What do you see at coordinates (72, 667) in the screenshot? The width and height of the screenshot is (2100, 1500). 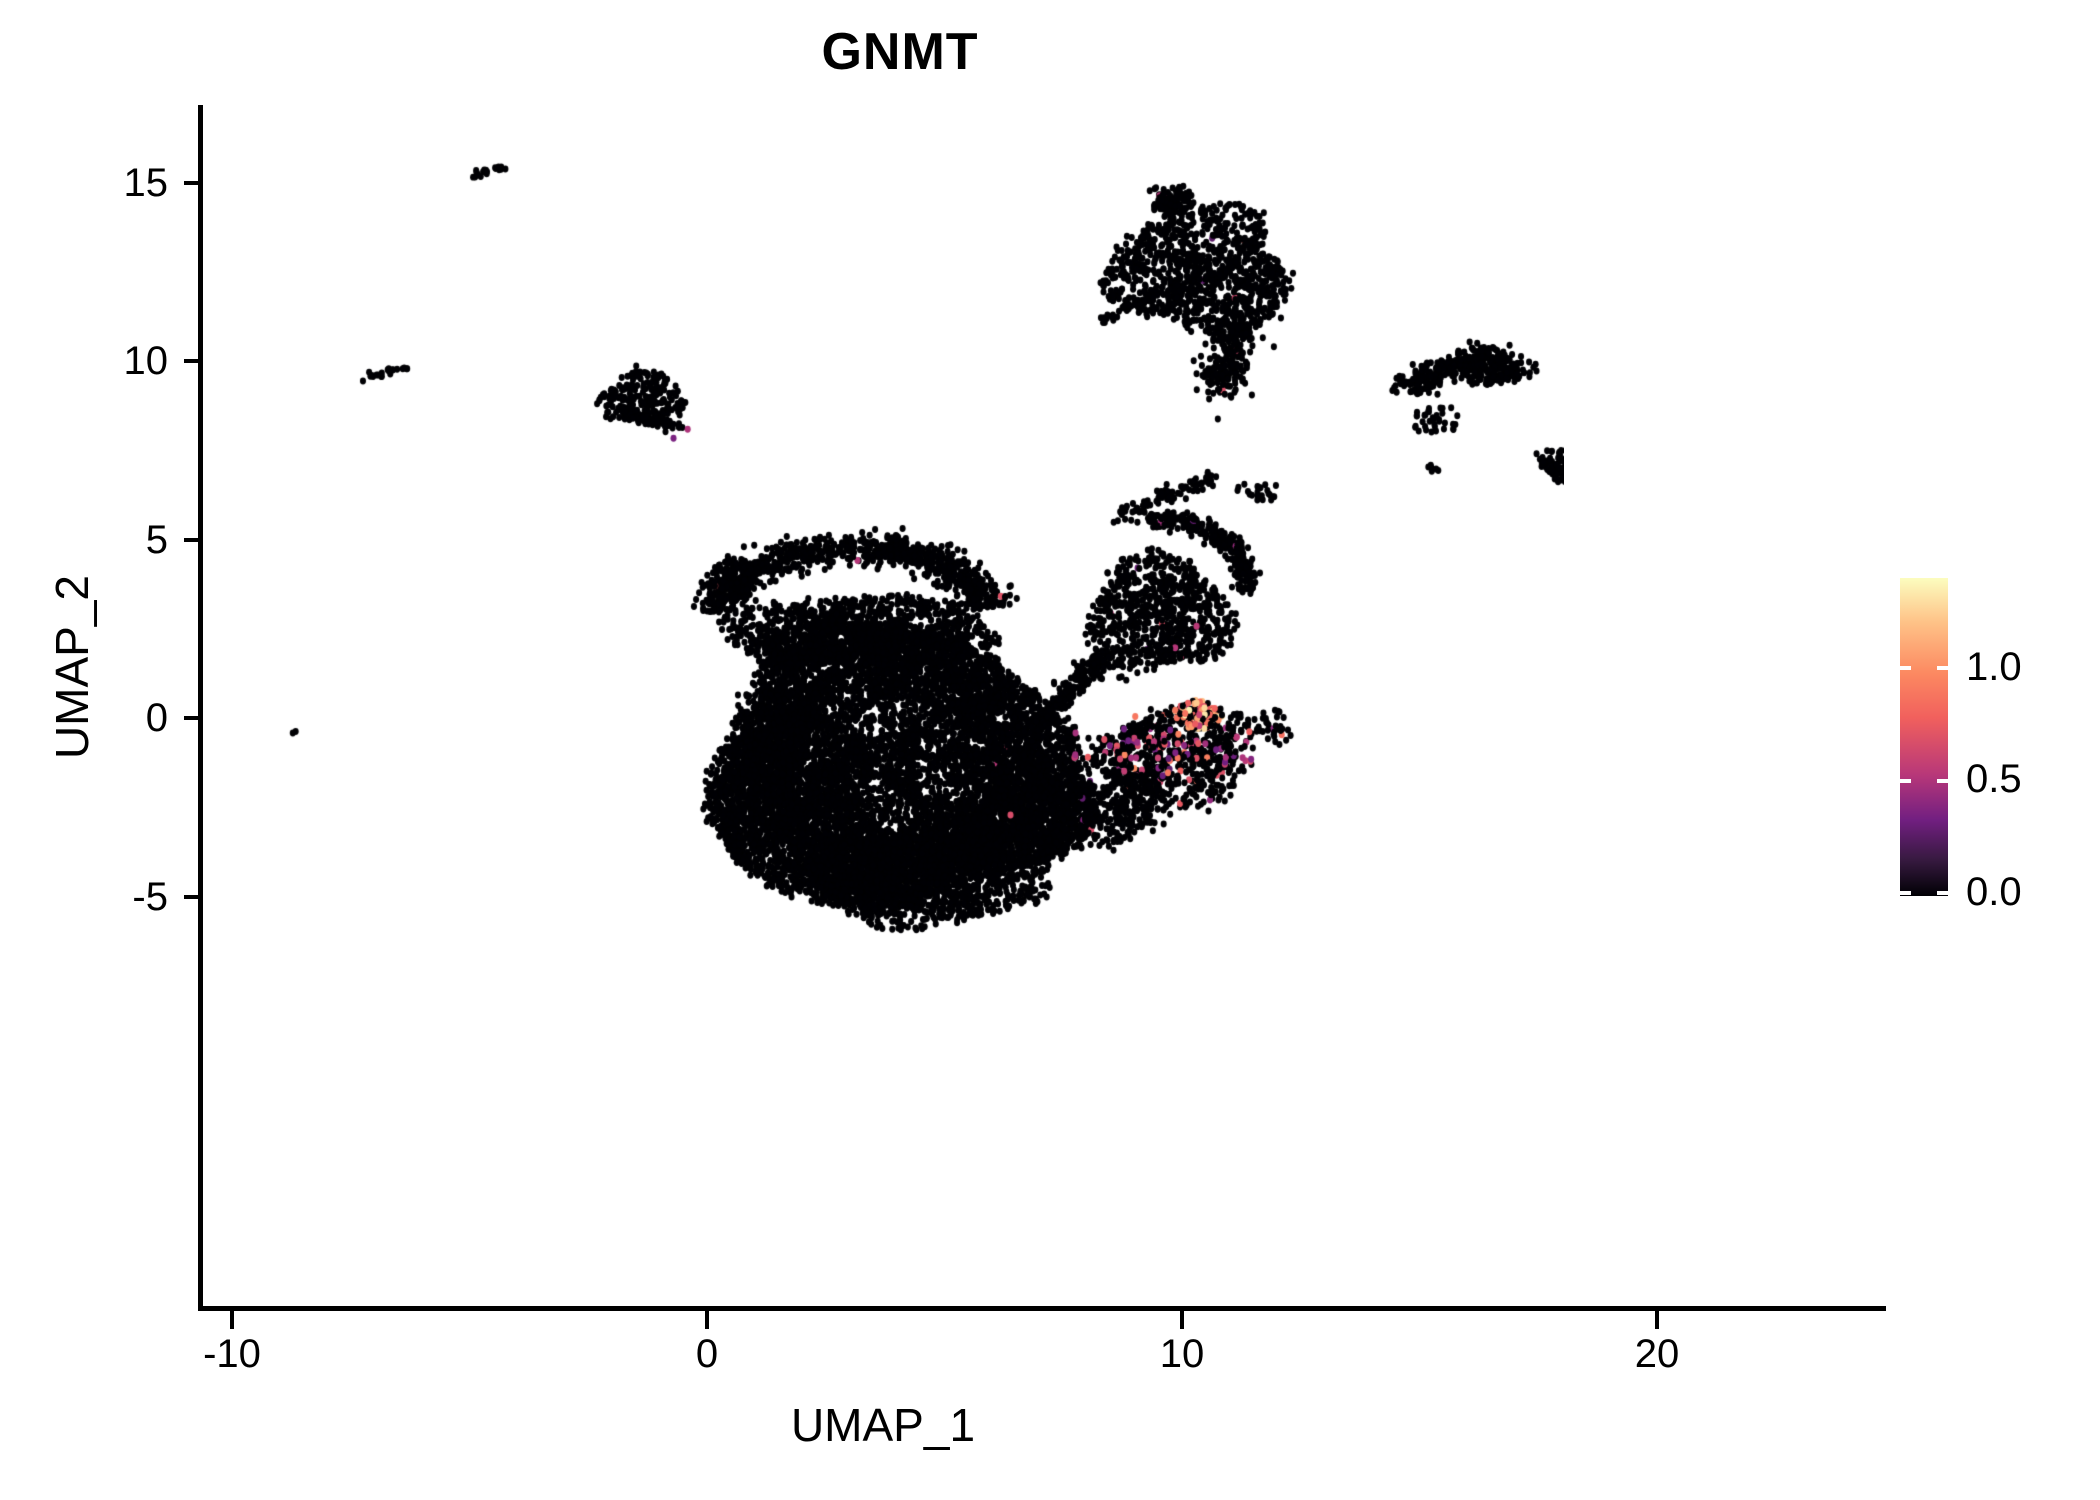 I see `y-axis-title: UMAP_2` at bounding box center [72, 667].